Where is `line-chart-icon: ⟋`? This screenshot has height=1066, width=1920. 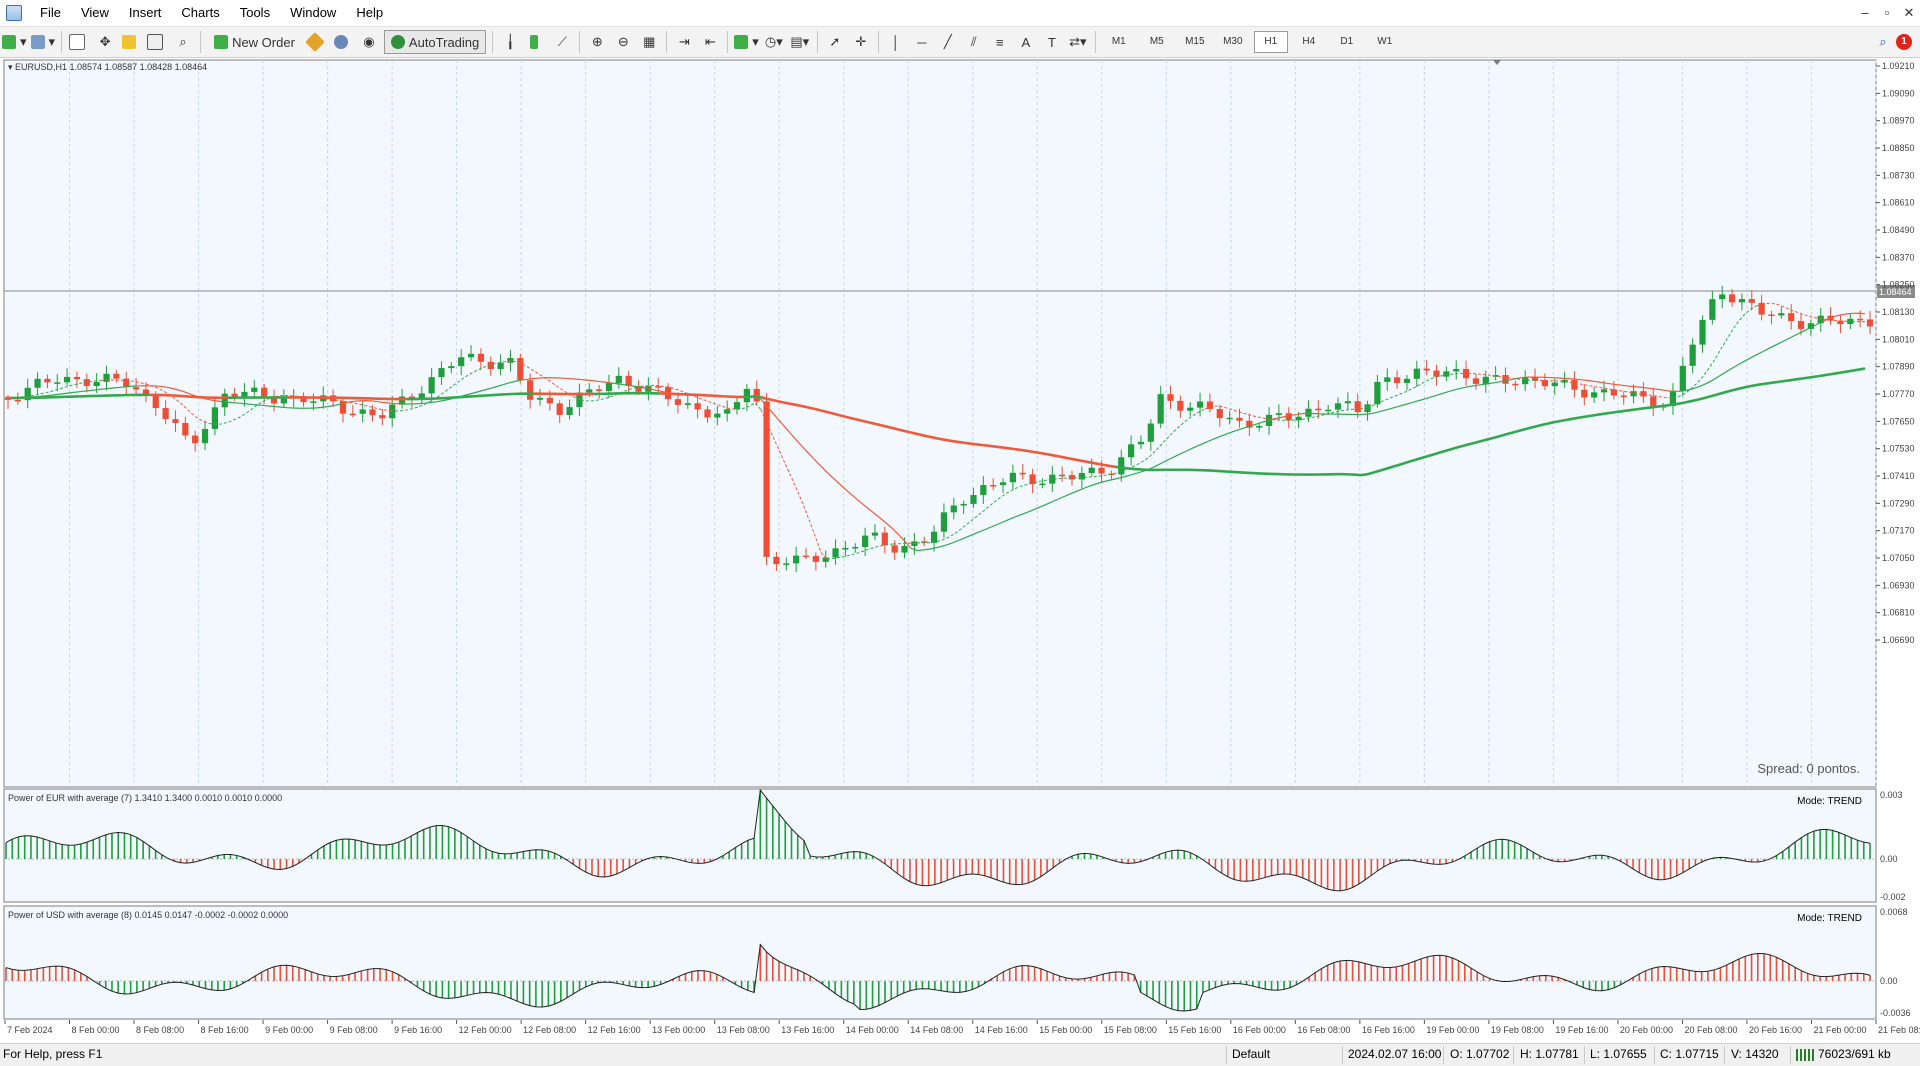
line-chart-icon: ⟋ is located at coordinates (562, 42).